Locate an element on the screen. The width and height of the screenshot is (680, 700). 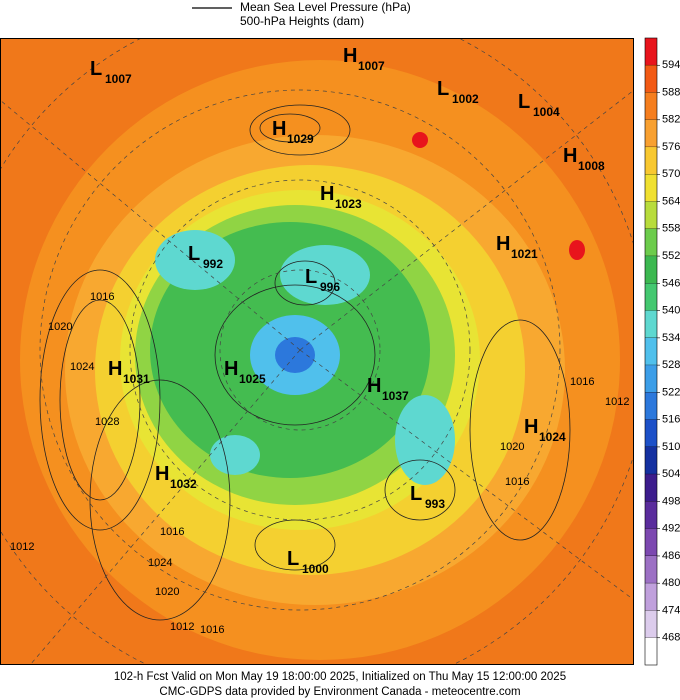
center-value: 1008 is located at coordinates (591, 166).